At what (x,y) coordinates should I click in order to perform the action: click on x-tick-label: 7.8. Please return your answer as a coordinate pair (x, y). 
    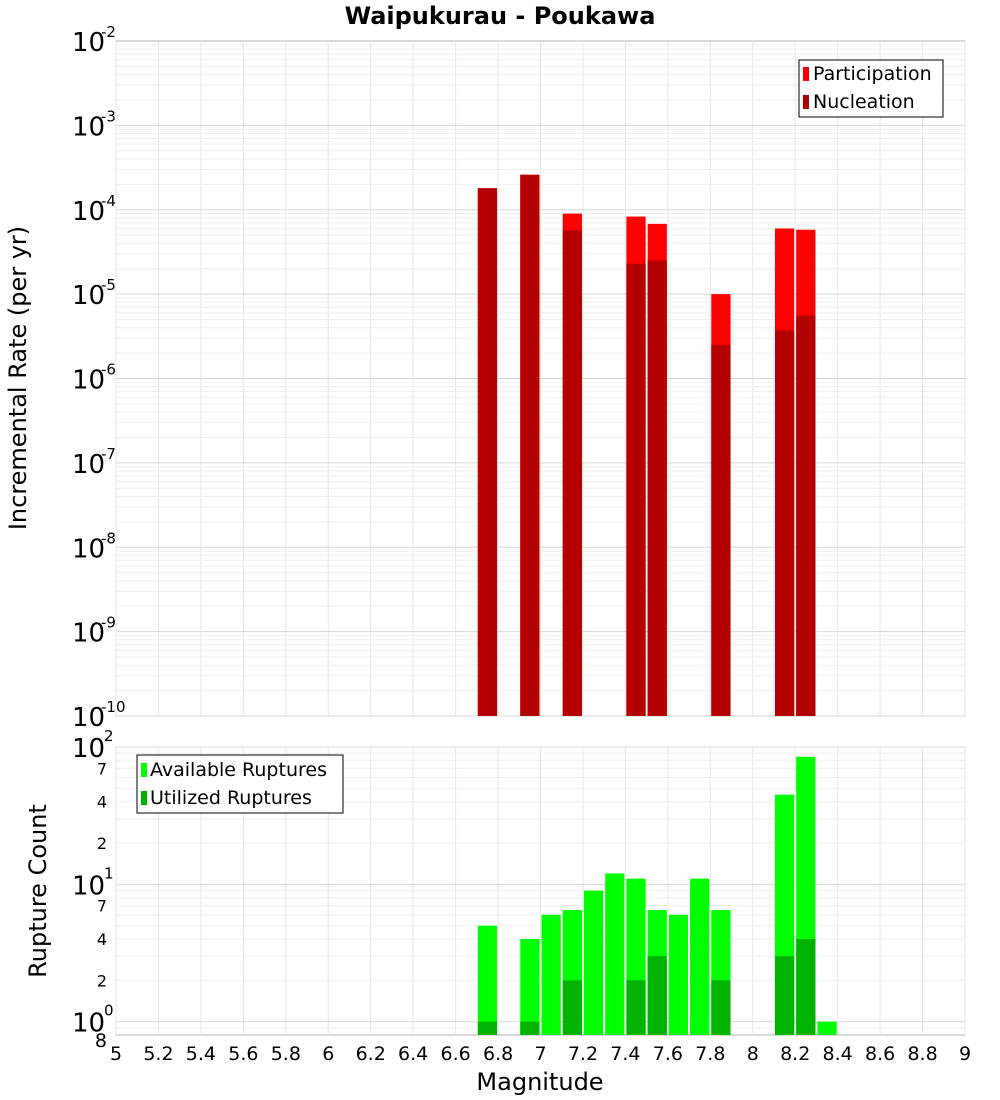
    Looking at the image, I should click on (710, 1054).